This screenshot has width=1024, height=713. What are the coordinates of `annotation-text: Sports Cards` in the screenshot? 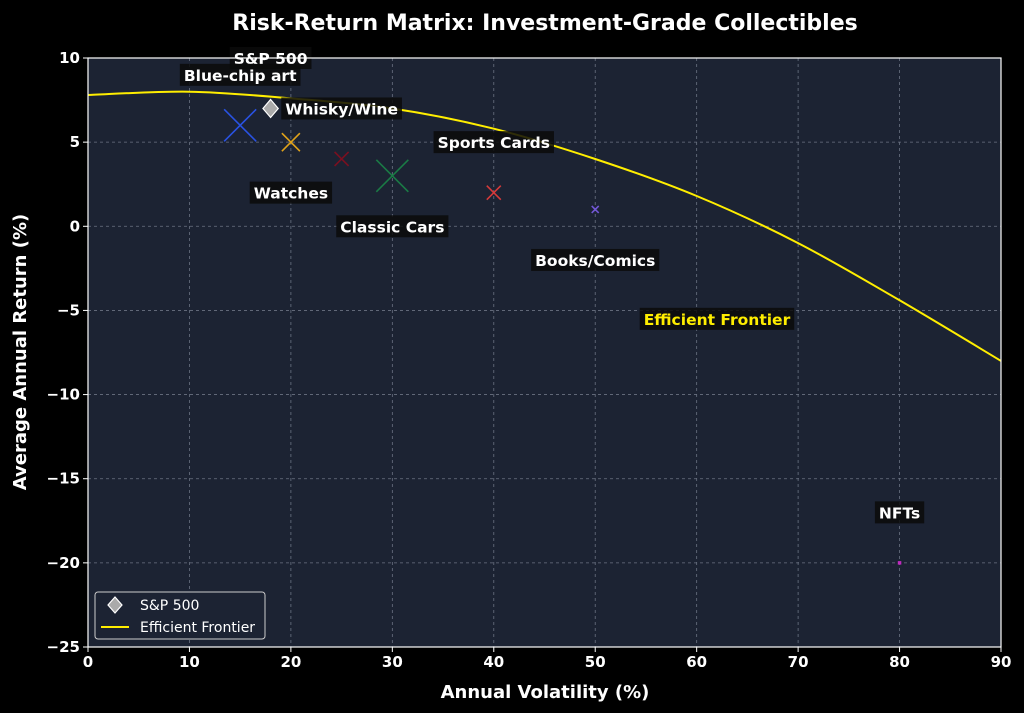 It's located at (494, 143).